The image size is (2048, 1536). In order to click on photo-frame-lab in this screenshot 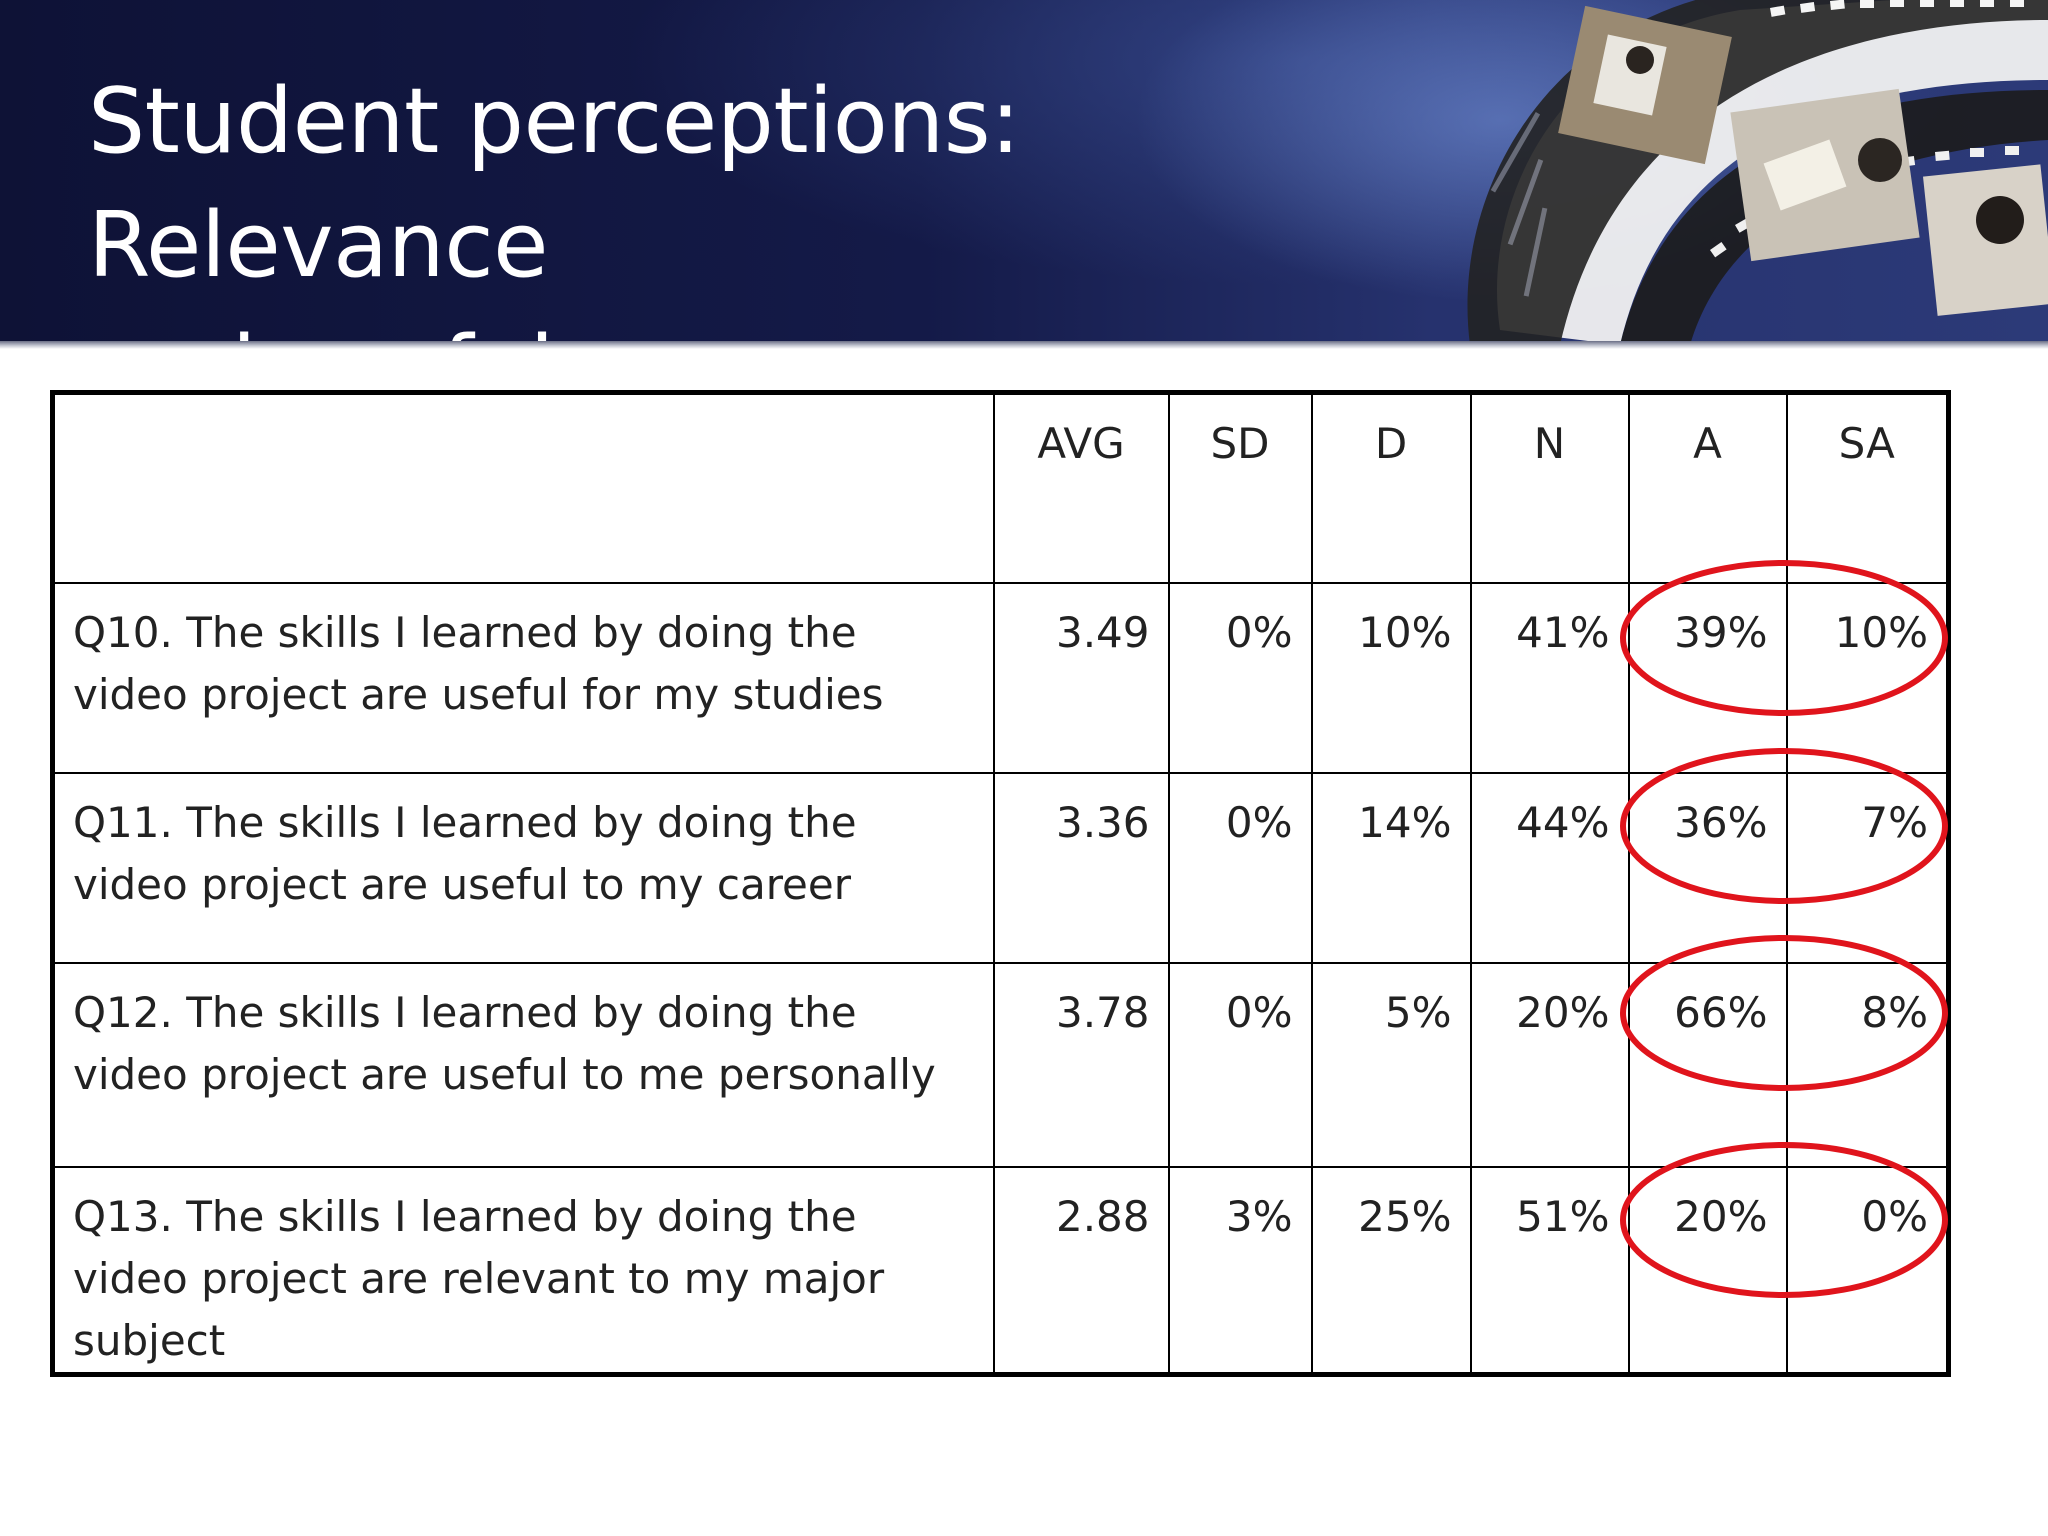, I will do `click(1645, 85)`.